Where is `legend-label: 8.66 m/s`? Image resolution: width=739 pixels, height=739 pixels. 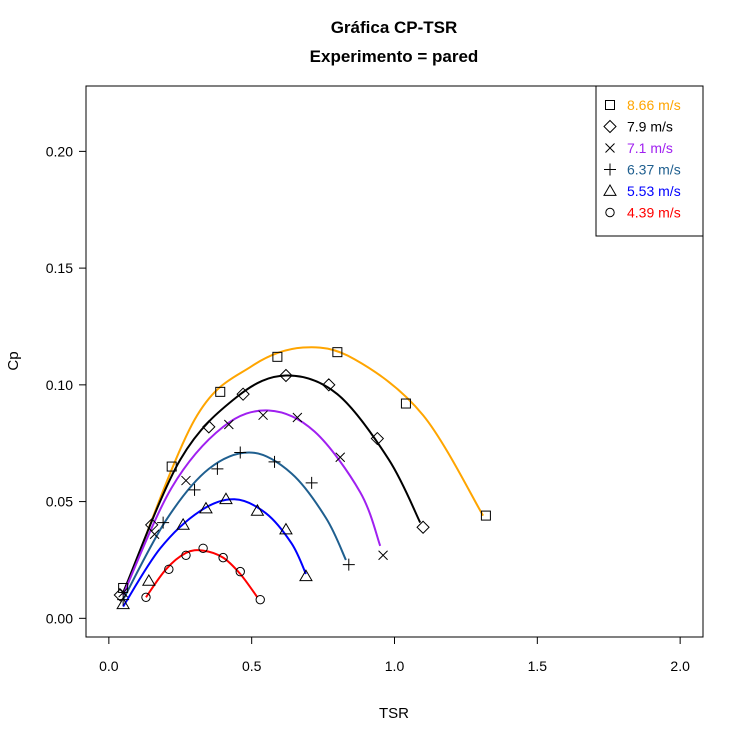
legend-label: 8.66 m/s is located at coordinates (654, 105).